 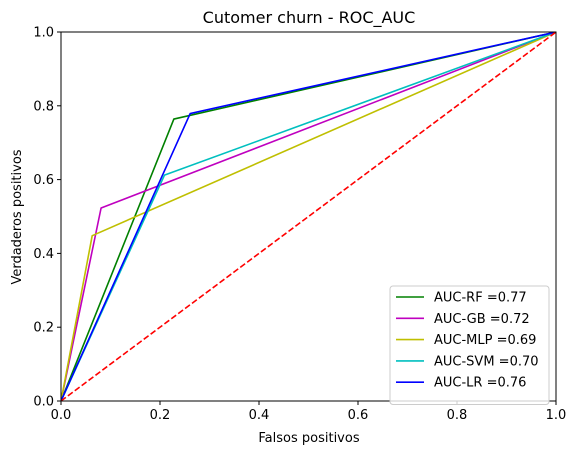 I want to click on x-tick-label: 0.6, so click(x=358, y=415).